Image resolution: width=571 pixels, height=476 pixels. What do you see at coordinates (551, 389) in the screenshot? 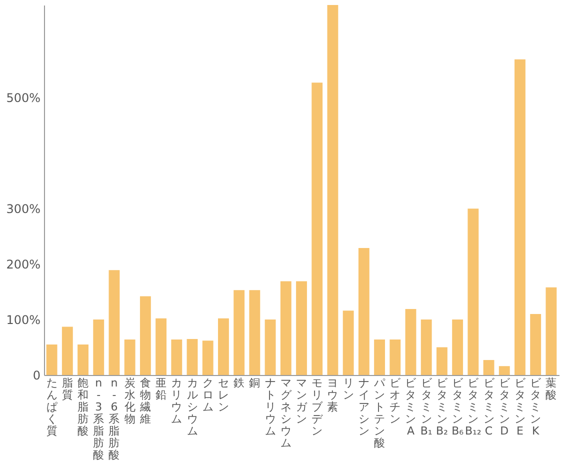
I see `x-tick-label: 葉酸` at bounding box center [551, 389].